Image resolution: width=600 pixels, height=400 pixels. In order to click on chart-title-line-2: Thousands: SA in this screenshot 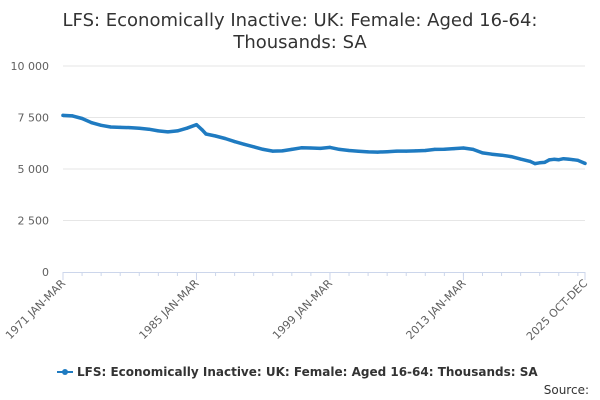, I will do `click(299, 42)`.